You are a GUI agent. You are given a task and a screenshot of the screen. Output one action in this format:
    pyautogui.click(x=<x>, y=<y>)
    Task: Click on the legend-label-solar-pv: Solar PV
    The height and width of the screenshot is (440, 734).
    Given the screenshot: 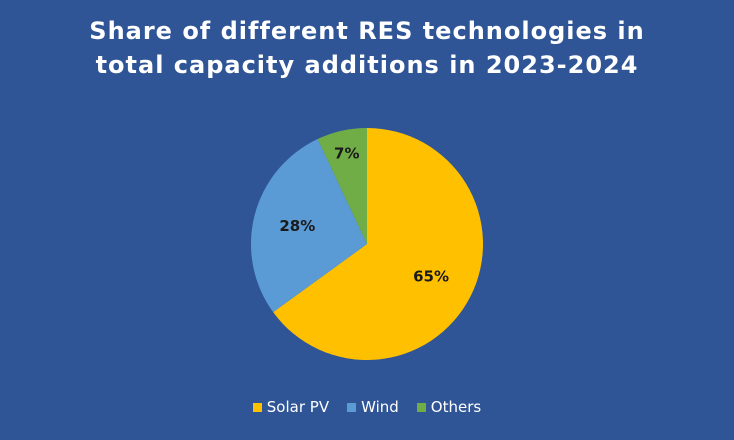 What is the action you would take?
    pyautogui.click(x=298, y=407)
    